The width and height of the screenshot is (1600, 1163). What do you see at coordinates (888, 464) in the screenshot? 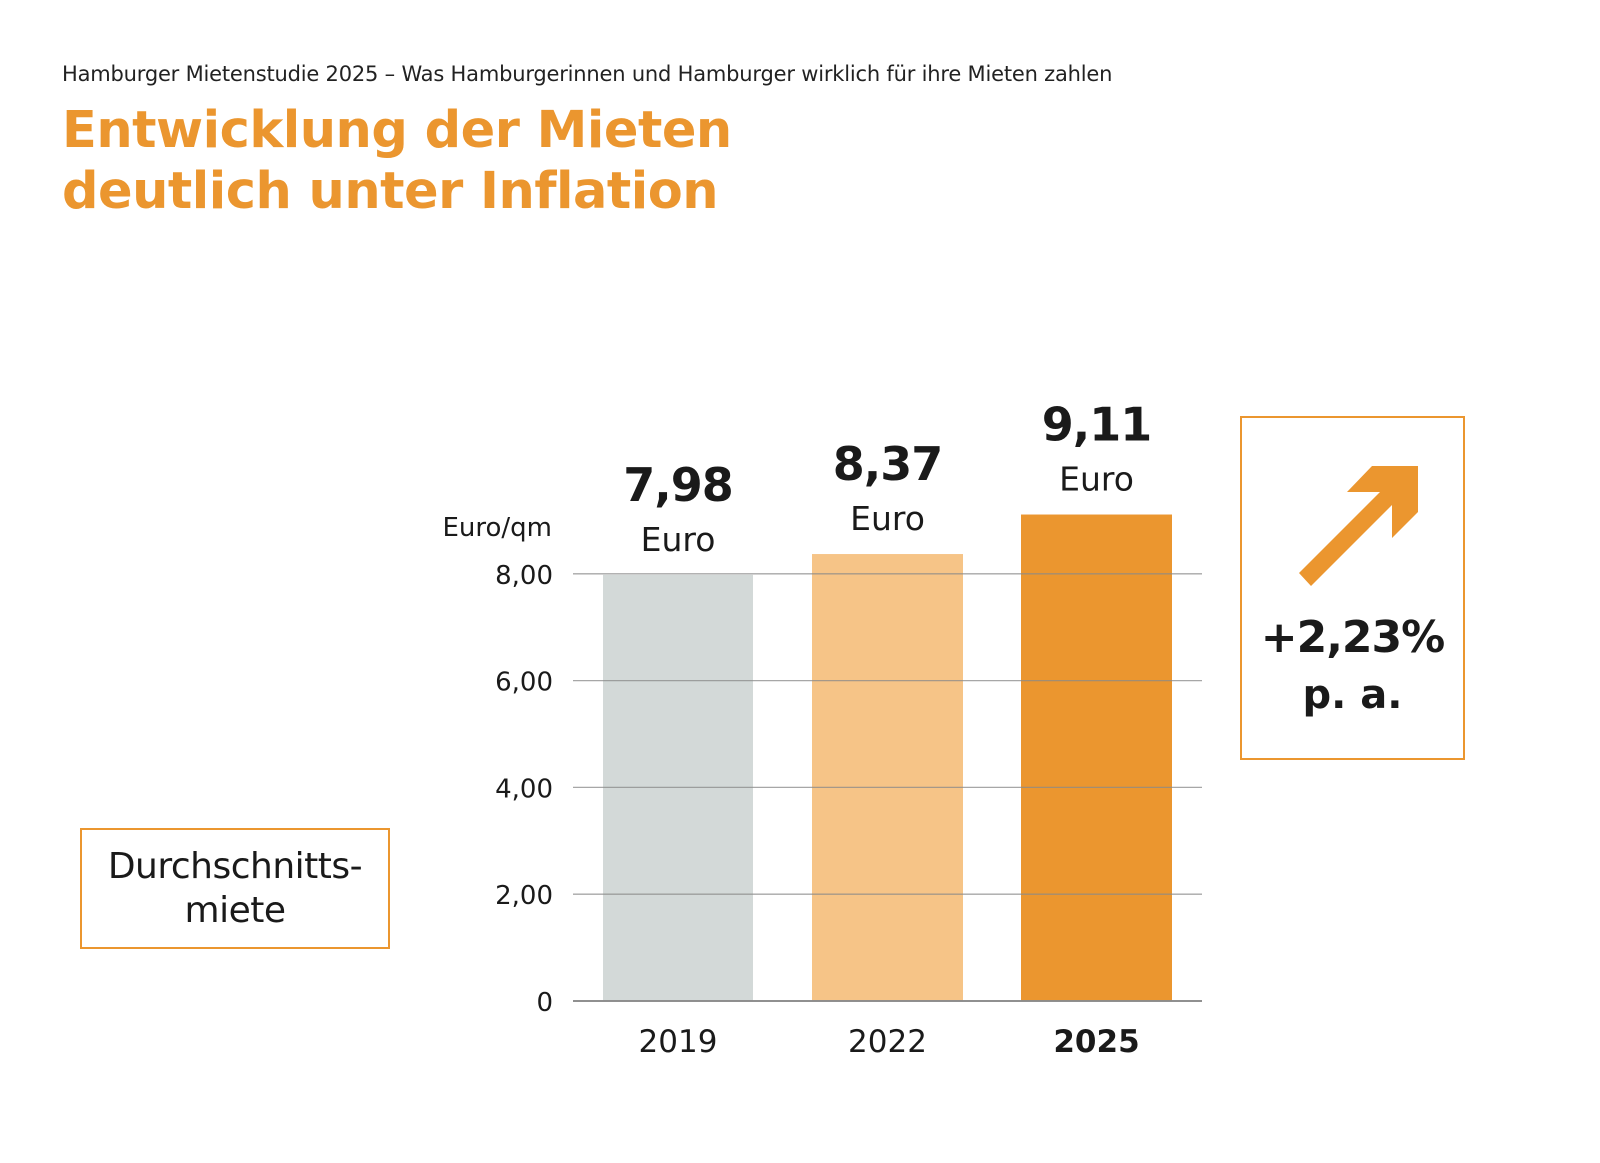
I see `value-label-2022: 8,37` at bounding box center [888, 464].